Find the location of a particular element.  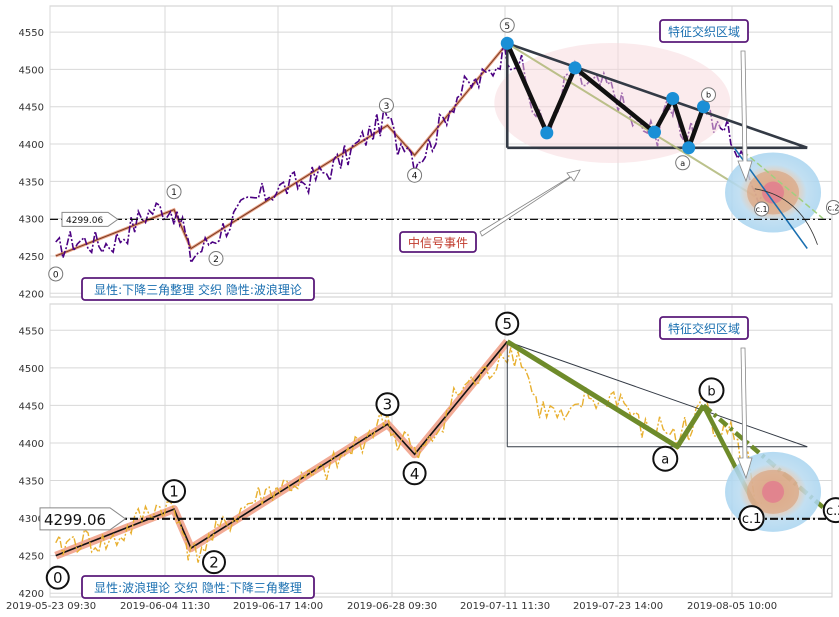

signal-label-box is located at coordinates (438, 242).